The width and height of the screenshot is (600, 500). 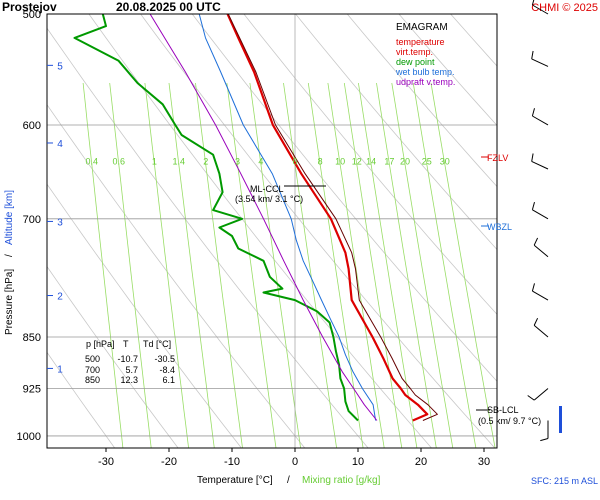 What do you see at coordinates (509, 421) in the screenshot?
I see `sb-lcl-value: (0.5 km/ 9.7 °C)` at bounding box center [509, 421].